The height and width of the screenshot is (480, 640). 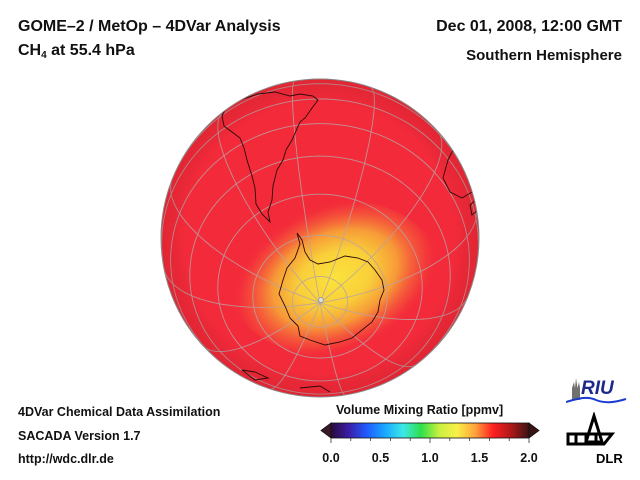 I want to click on region-label: Southern Hemisphere, so click(x=544, y=55).